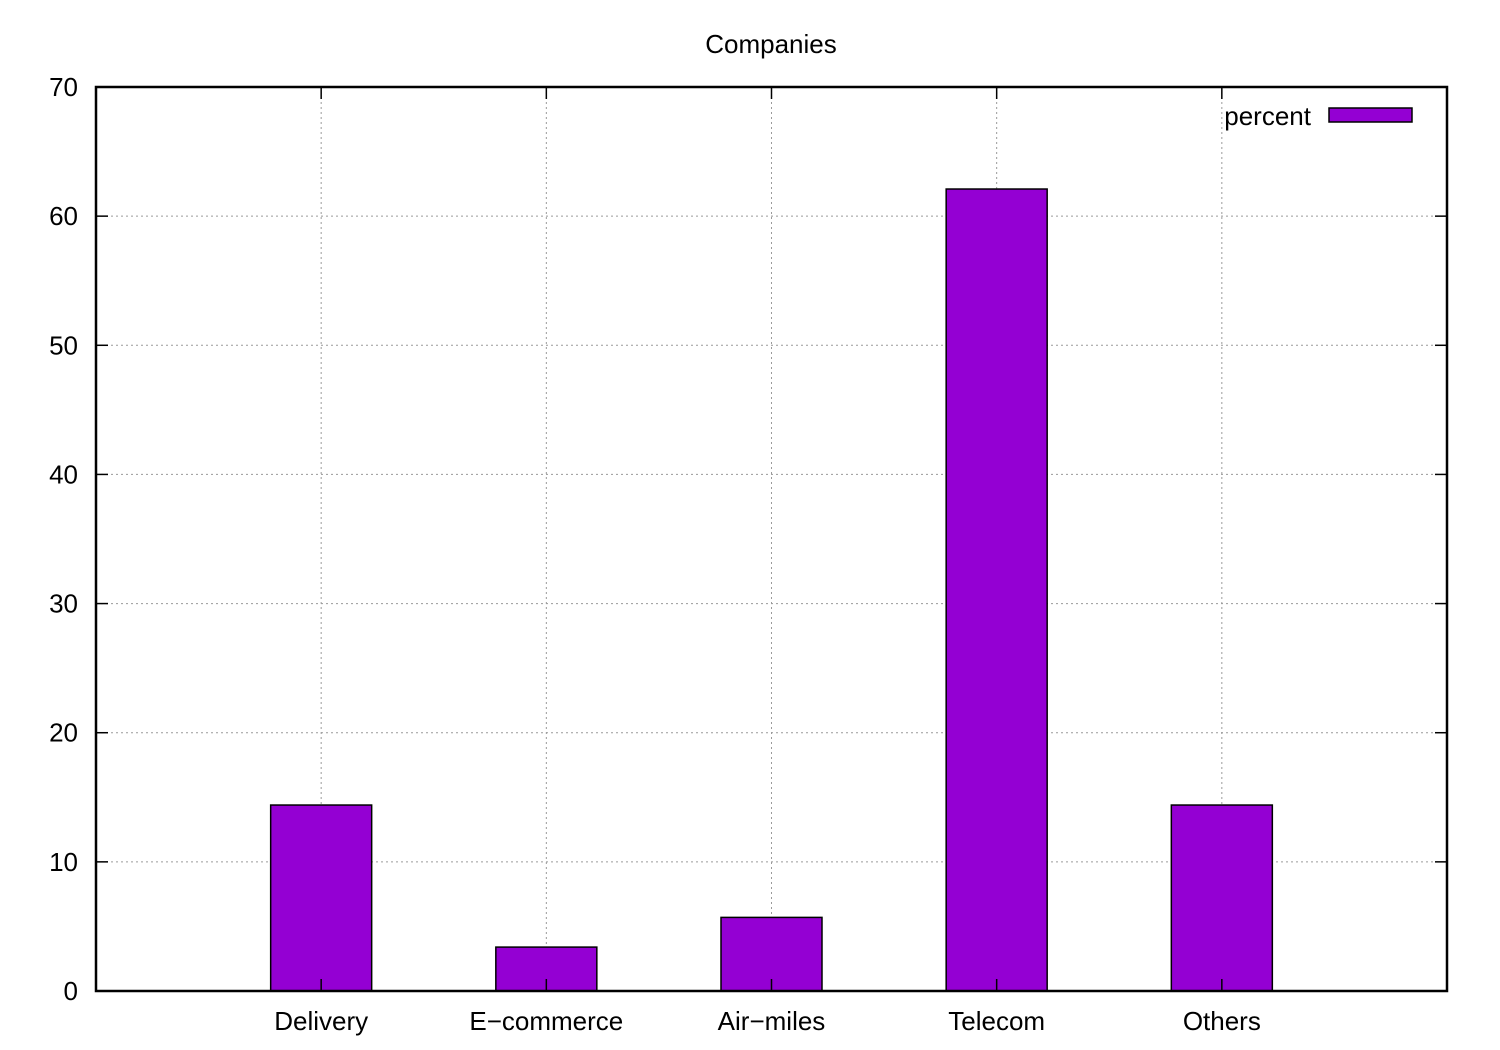 The height and width of the screenshot is (1050, 1500). I want to click on y-tick-label: 10, so click(63, 862).